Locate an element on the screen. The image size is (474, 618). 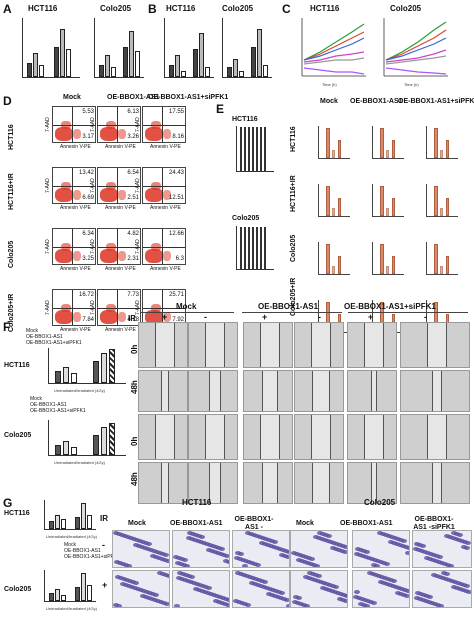
g-title-colo205: Colo205 is located at coordinates (380, 502).